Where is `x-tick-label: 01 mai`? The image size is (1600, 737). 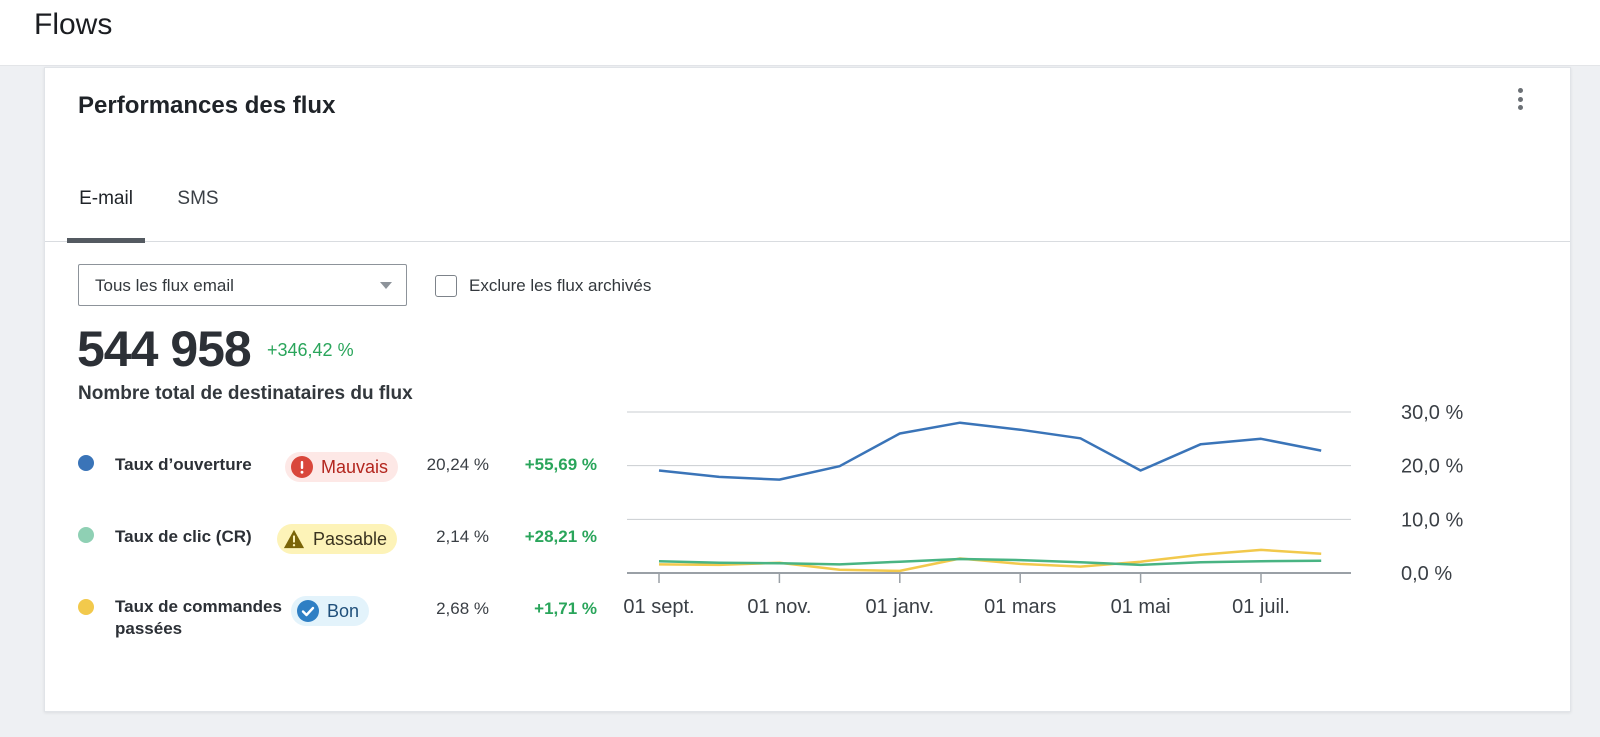 x-tick-label: 01 mai is located at coordinates (1141, 607).